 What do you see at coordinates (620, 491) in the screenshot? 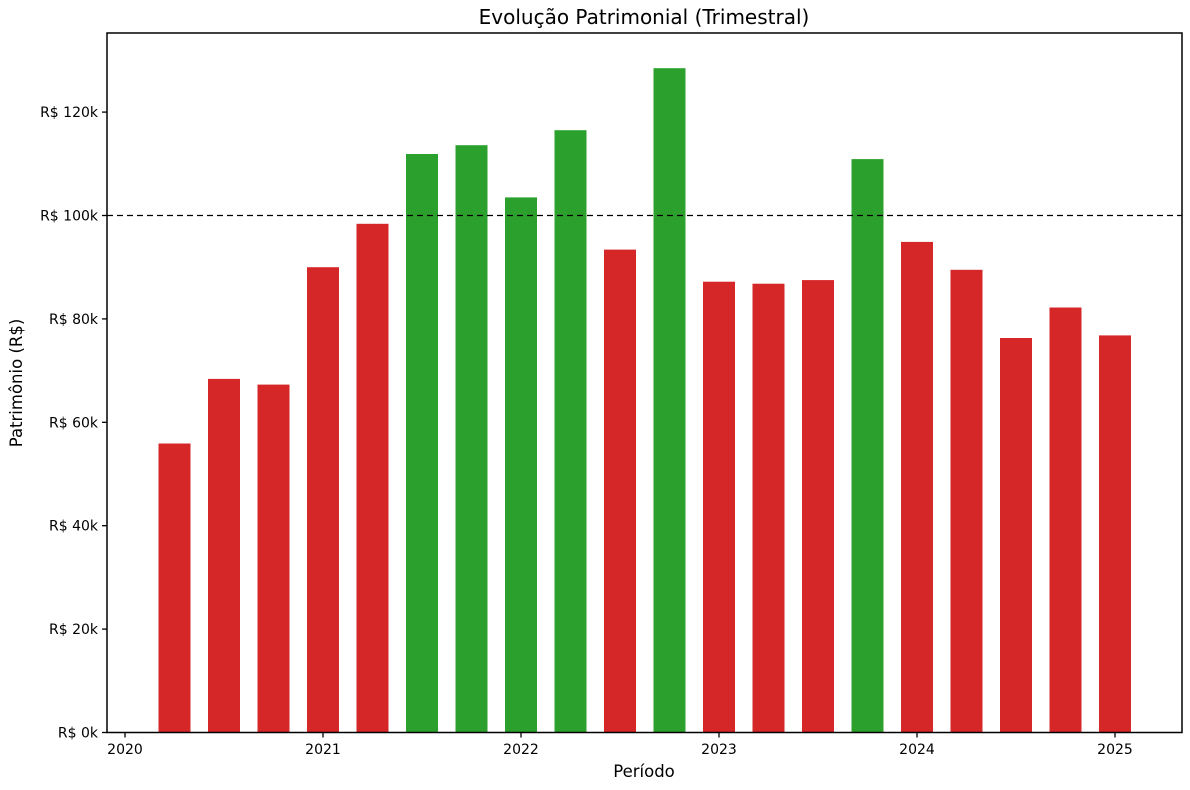
I see `bar-2022-T3` at bounding box center [620, 491].